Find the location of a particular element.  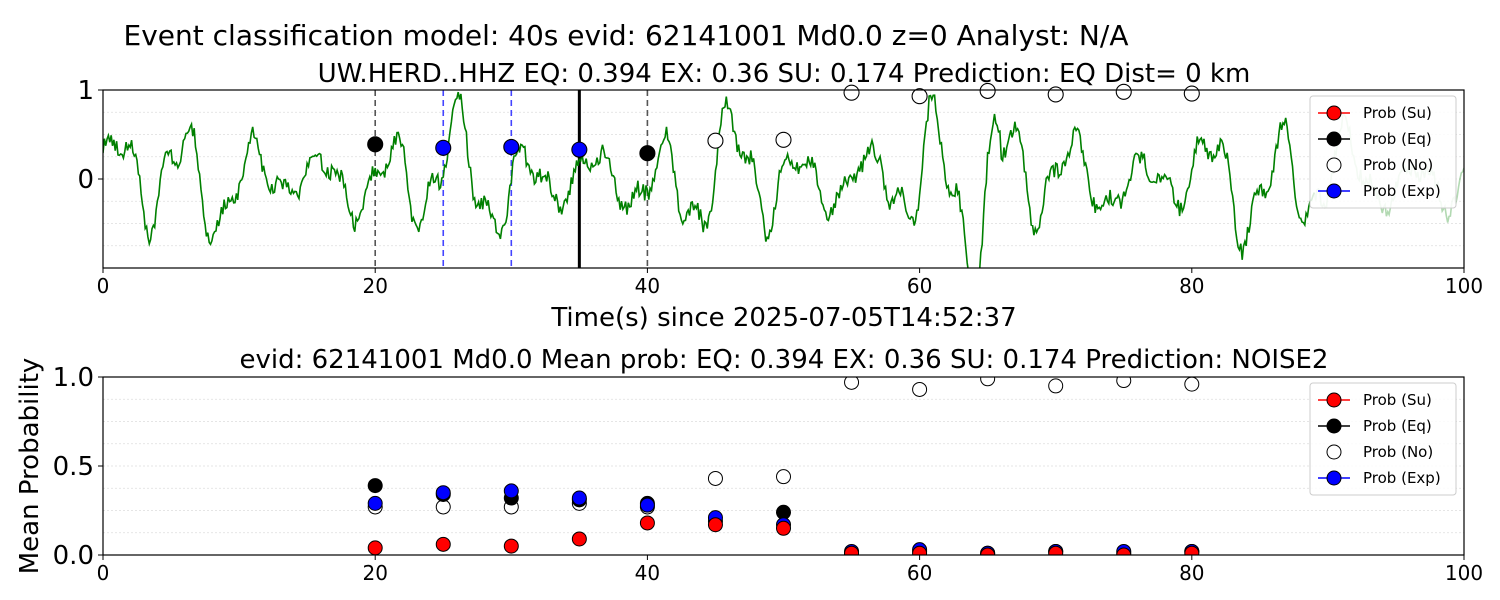

legend-box is located at coordinates (1383, 152).